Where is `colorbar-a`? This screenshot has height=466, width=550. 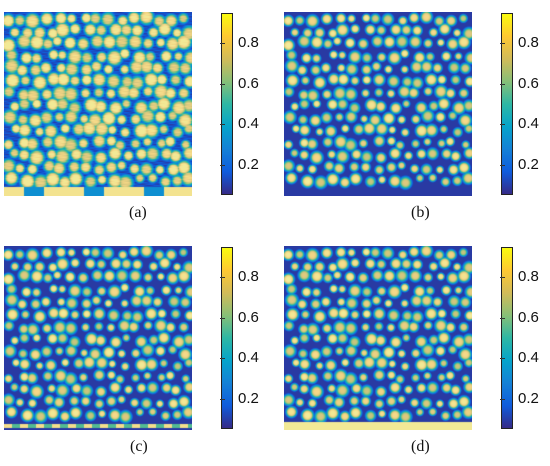
colorbar-a is located at coordinates (227, 104).